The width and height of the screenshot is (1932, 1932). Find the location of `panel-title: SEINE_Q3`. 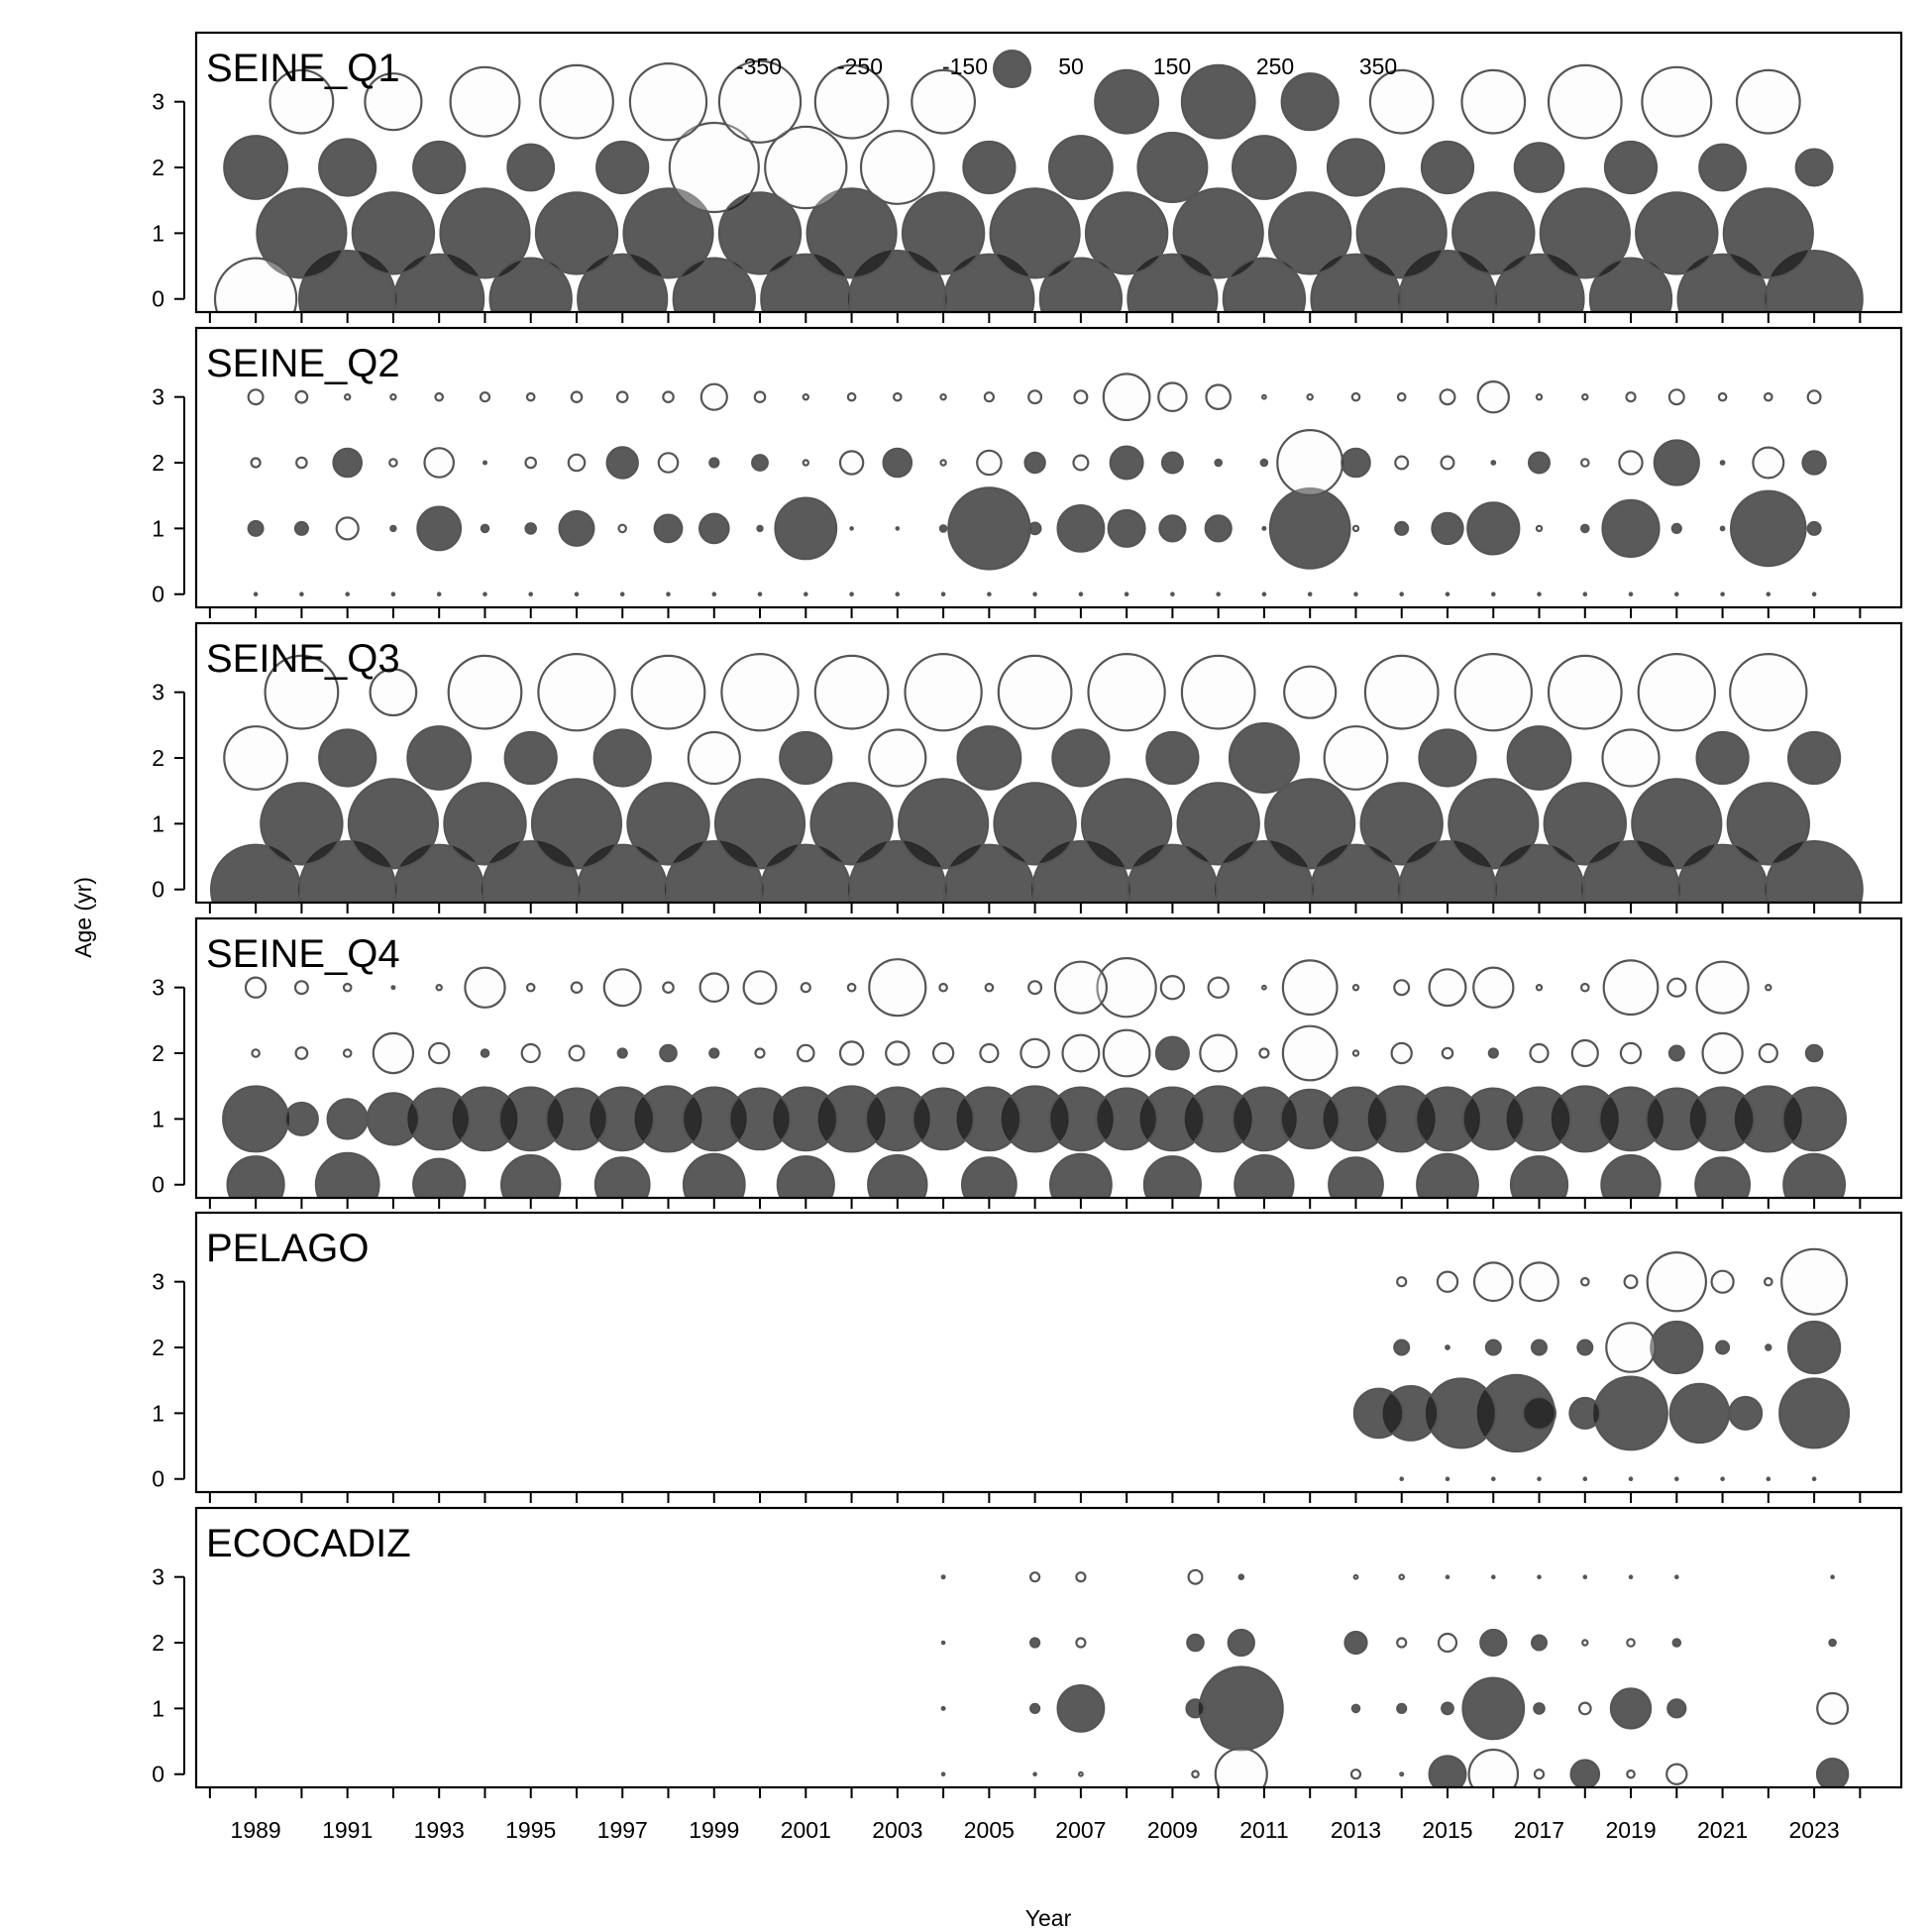

panel-title: SEINE_Q3 is located at coordinates (303, 659).